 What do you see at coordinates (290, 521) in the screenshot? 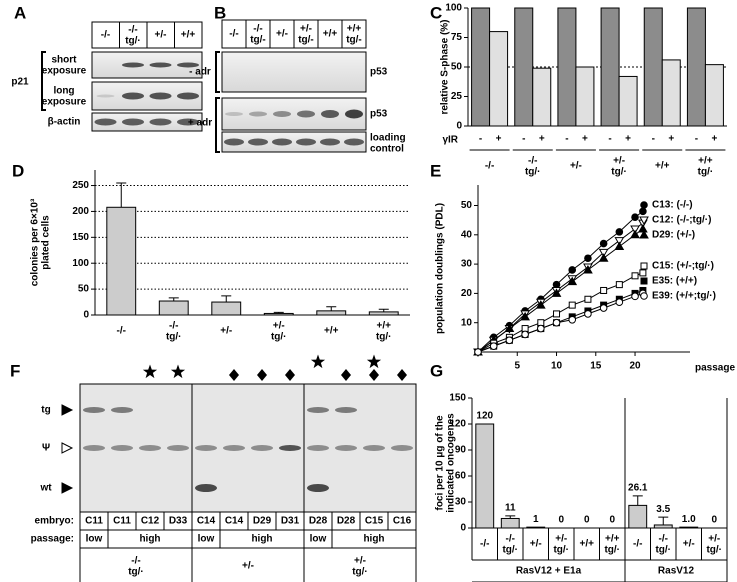
I see `embryo-id: D31` at bounding box center [290, 521].